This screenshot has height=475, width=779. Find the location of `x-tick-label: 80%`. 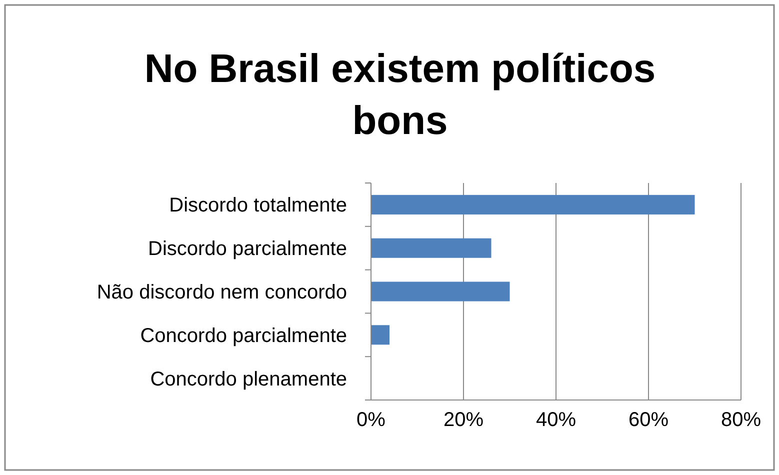

x-tick-label: 80% is located at coordinates (741, 420).